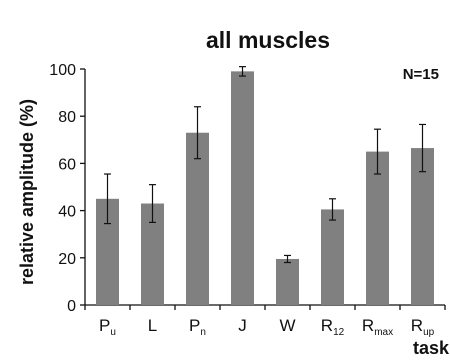  What do you see at coordinates (27, 192) in the screenshot?
I see `y-axis-label: relative amplitude (%)` at bounding box center [27, 192].